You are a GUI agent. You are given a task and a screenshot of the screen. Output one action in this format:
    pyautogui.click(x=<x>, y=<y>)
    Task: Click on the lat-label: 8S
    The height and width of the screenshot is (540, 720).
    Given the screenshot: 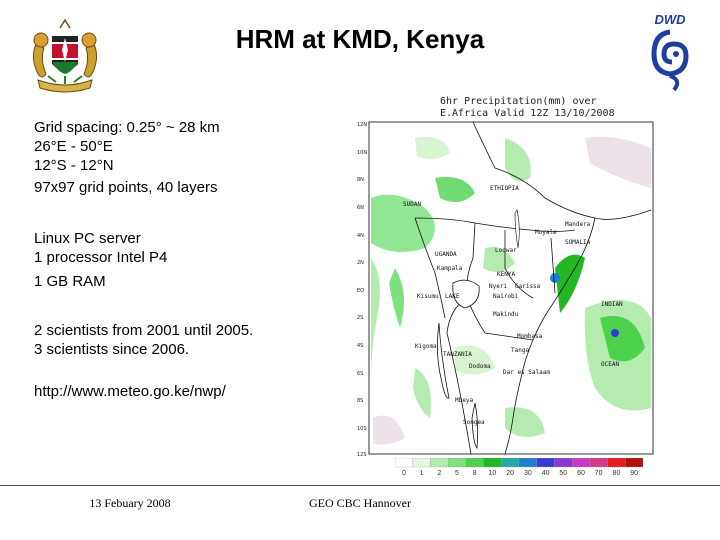 What is the action you would take?
    pyautogui.click(x=360, y=401)
    